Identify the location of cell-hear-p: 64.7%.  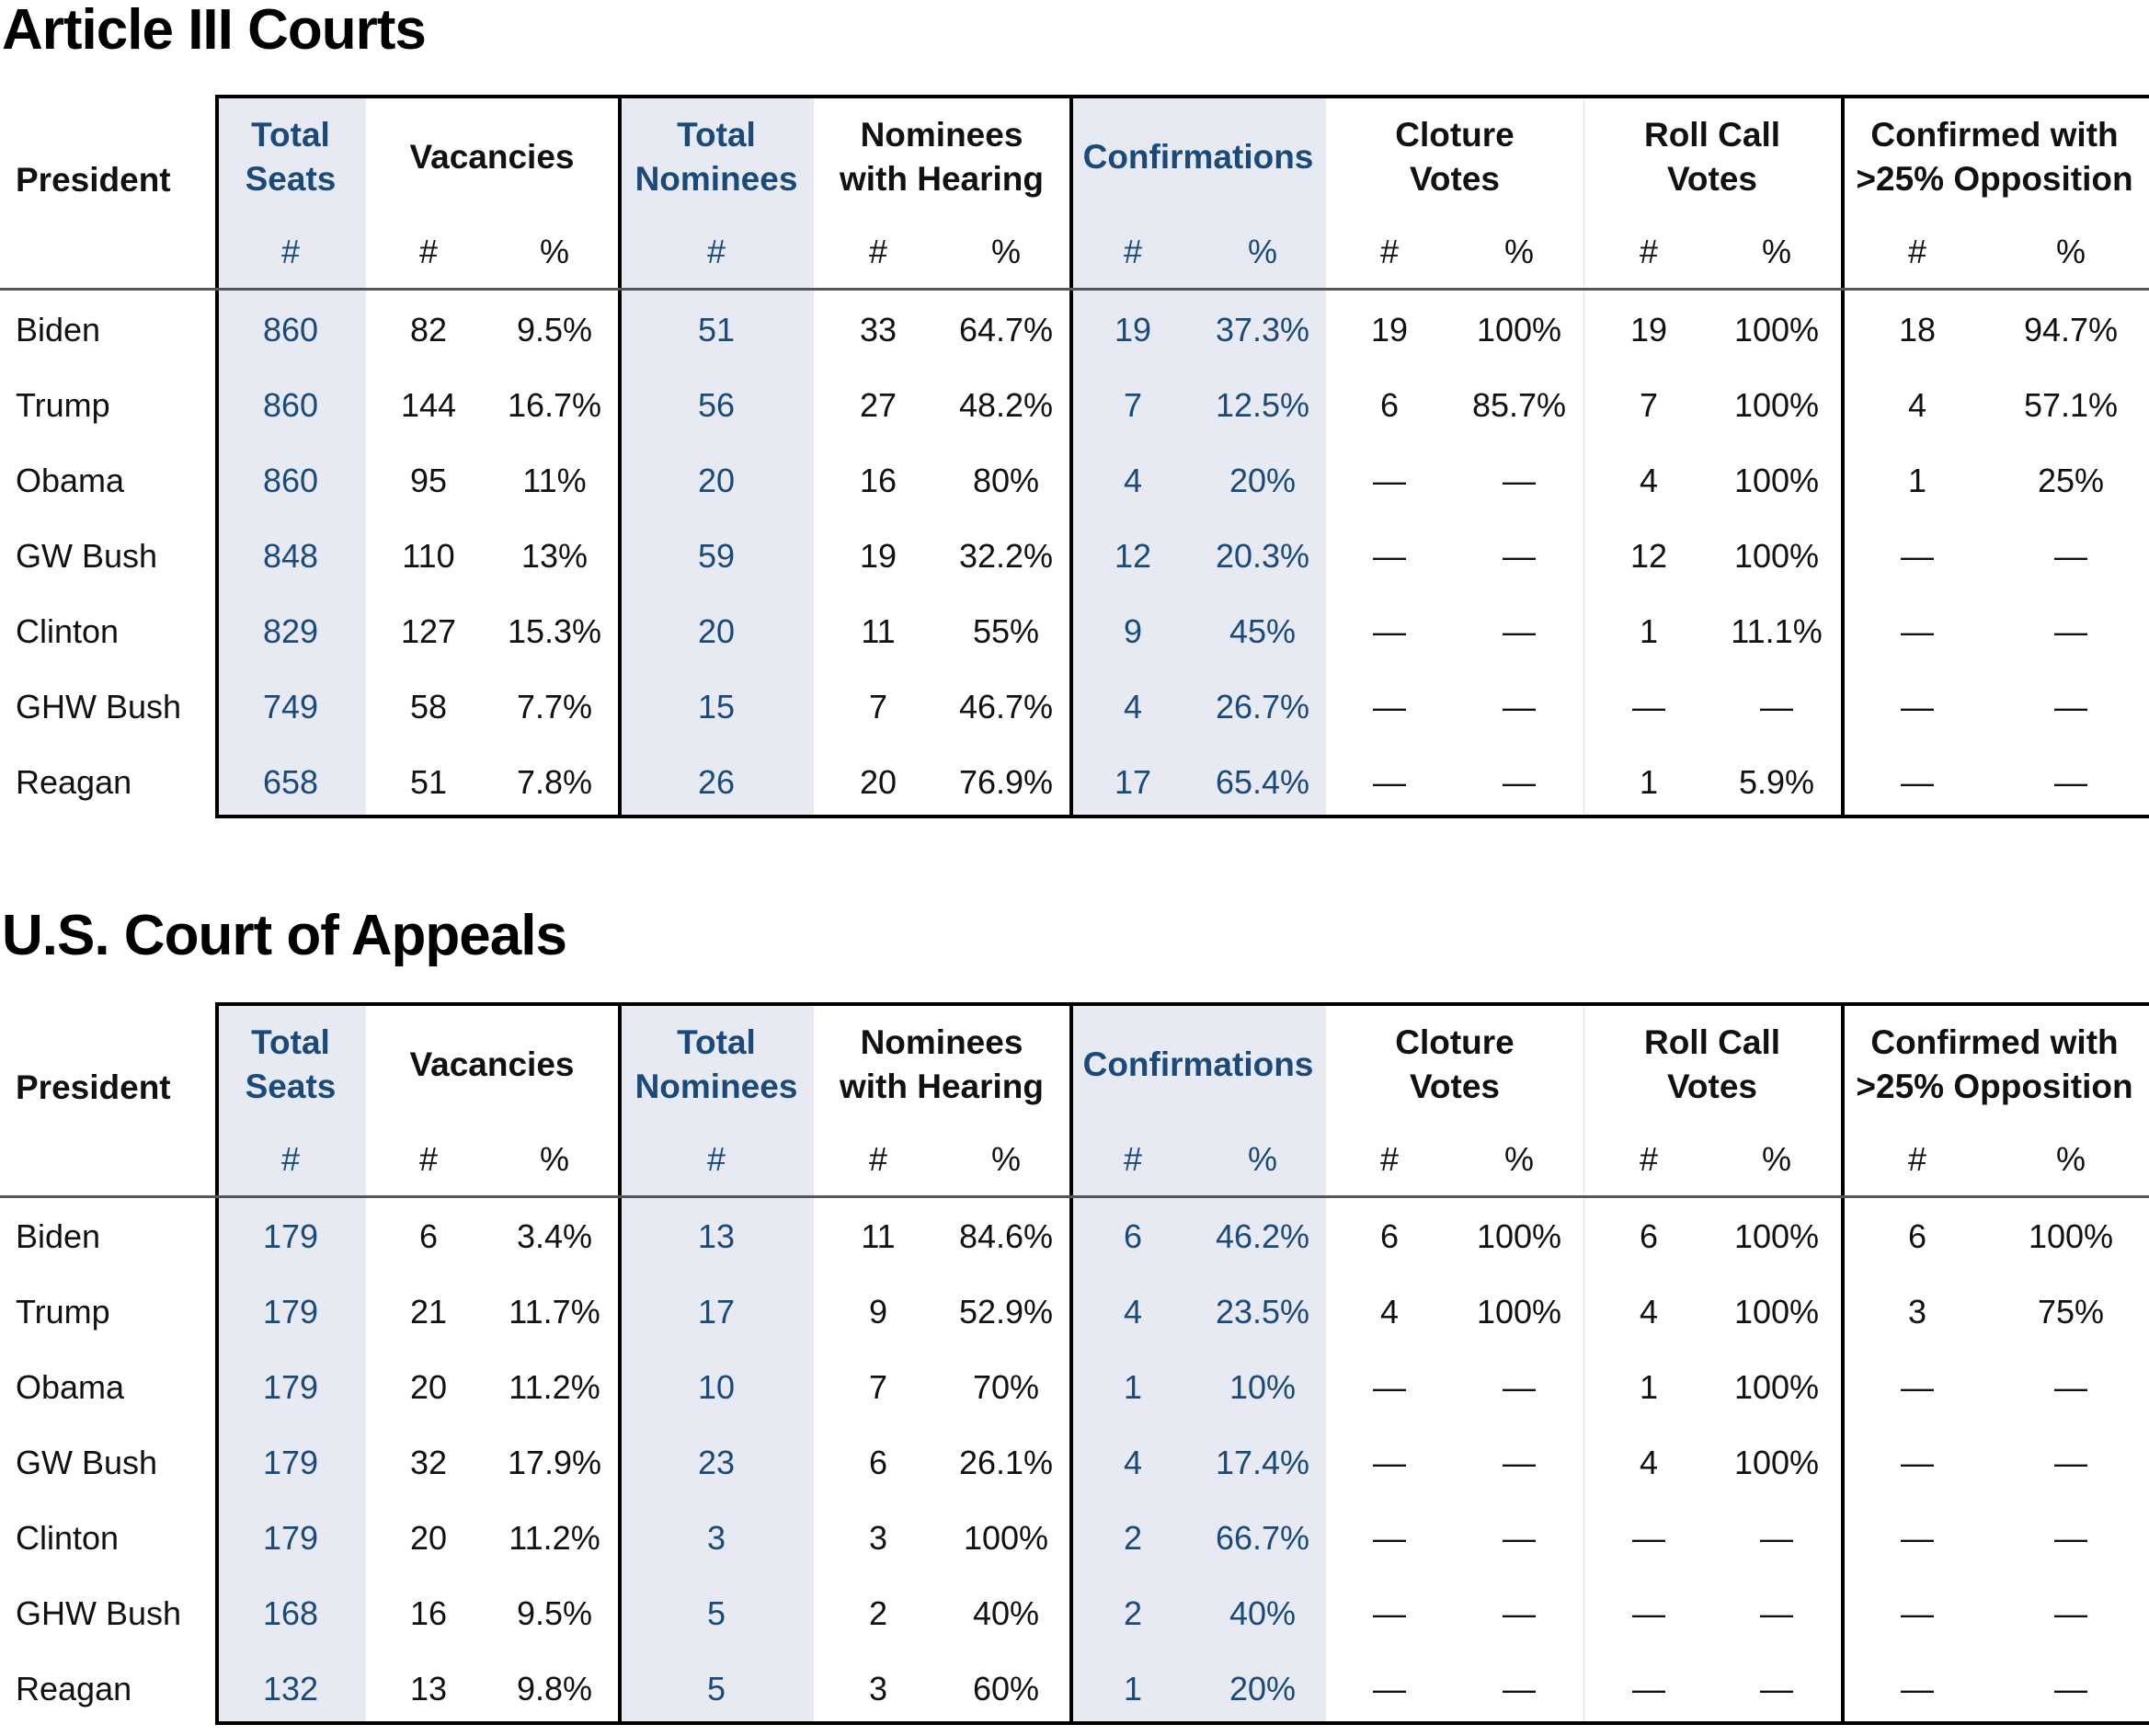
(1006, 329).